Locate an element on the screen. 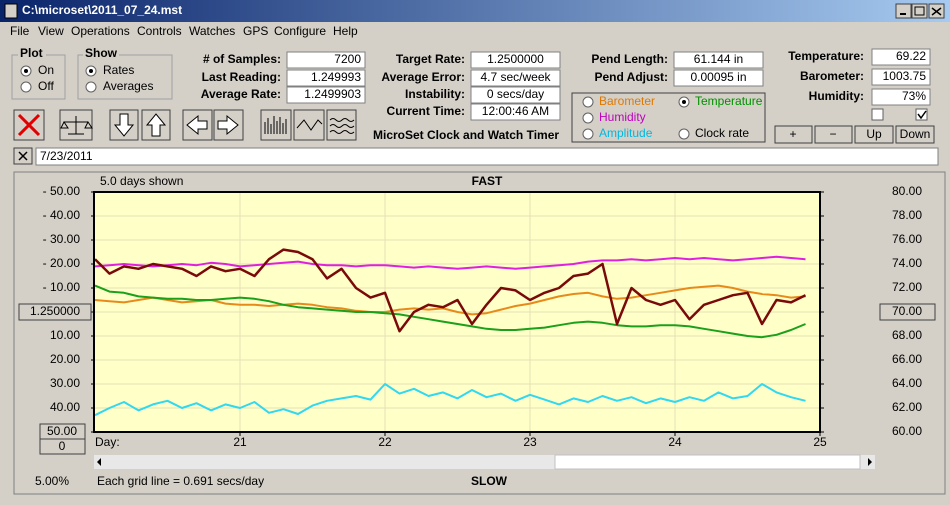 The width and height of the screenshot is (950, 505). y2-tick-label: 60.00 is located at coordinates (907, 431).